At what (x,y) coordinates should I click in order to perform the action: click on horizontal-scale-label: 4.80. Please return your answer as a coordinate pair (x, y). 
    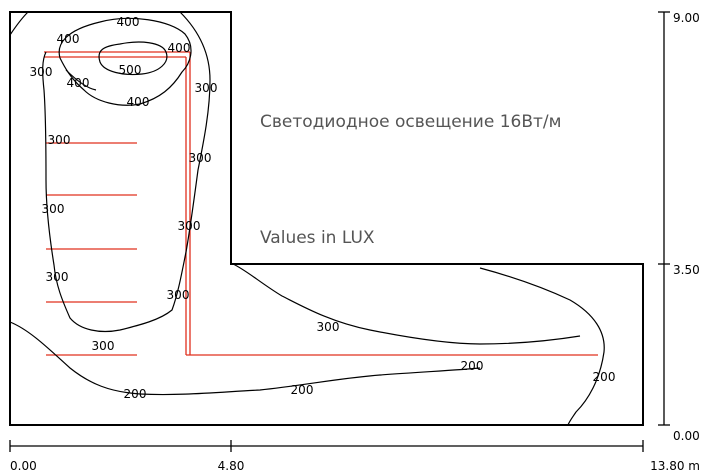
    Looking at the image, I should click on (231, 466).